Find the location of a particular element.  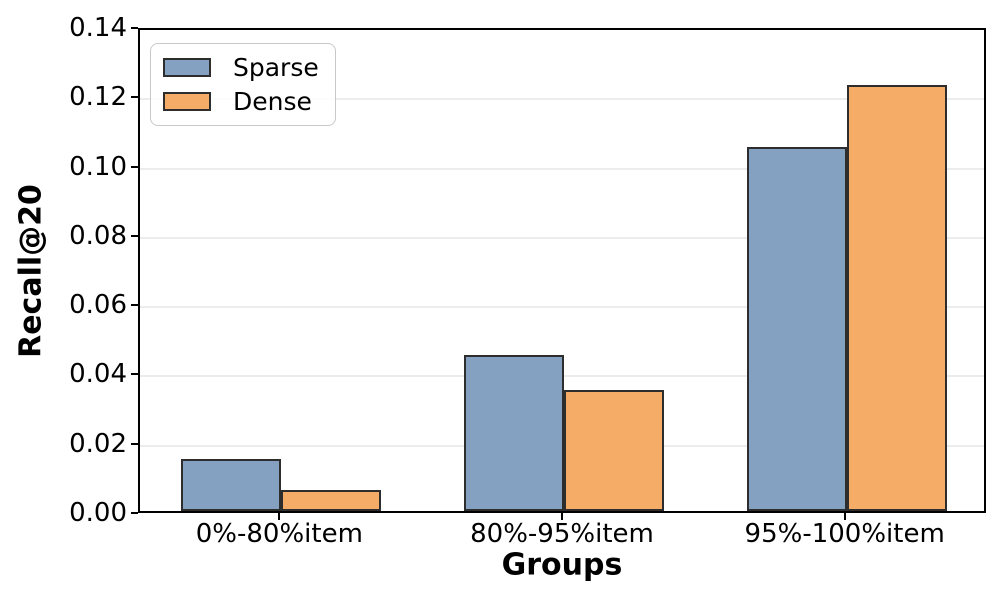

y-tick-label: 0.02 is located at coordinates (98, 443).